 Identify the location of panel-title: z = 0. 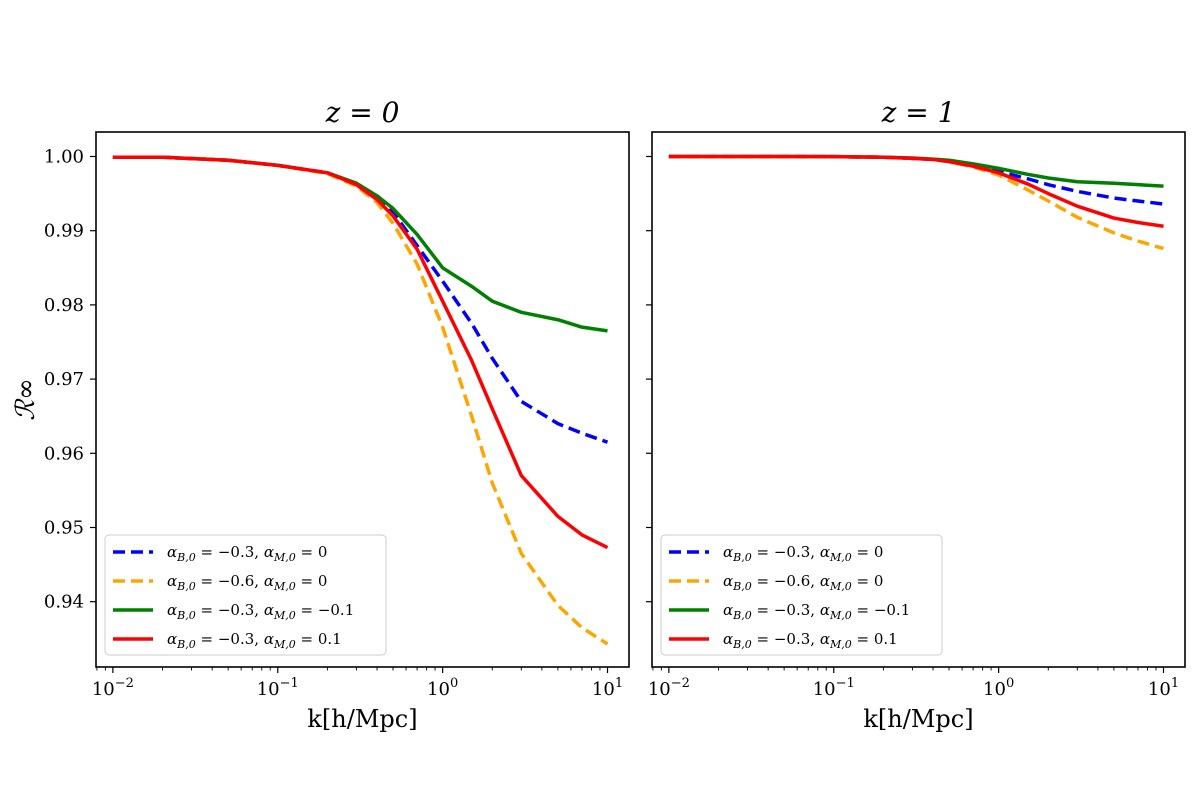
(362, 112).